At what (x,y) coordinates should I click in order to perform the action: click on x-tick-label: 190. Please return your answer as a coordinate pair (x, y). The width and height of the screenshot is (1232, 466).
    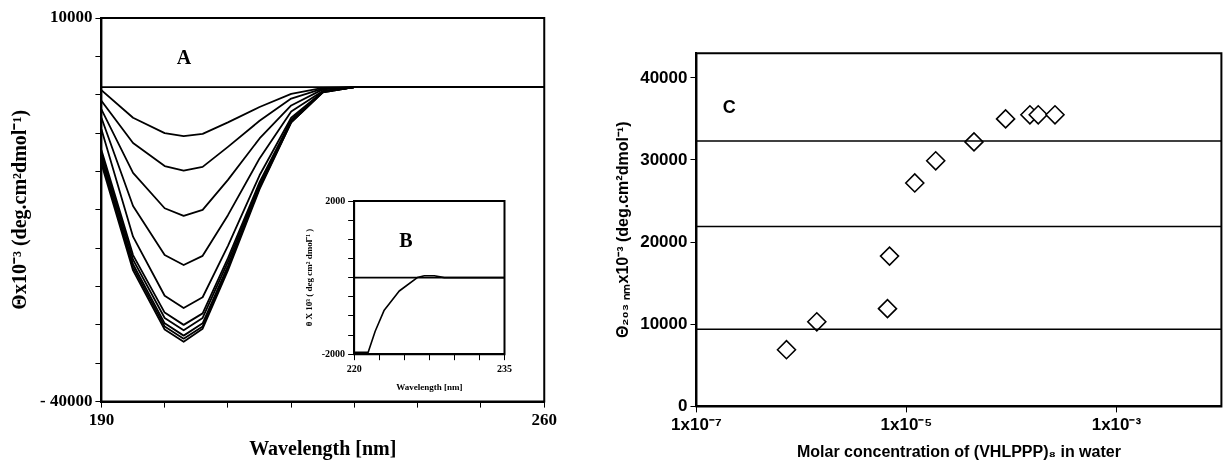
    Looking at the image, I should click on (101, 420).